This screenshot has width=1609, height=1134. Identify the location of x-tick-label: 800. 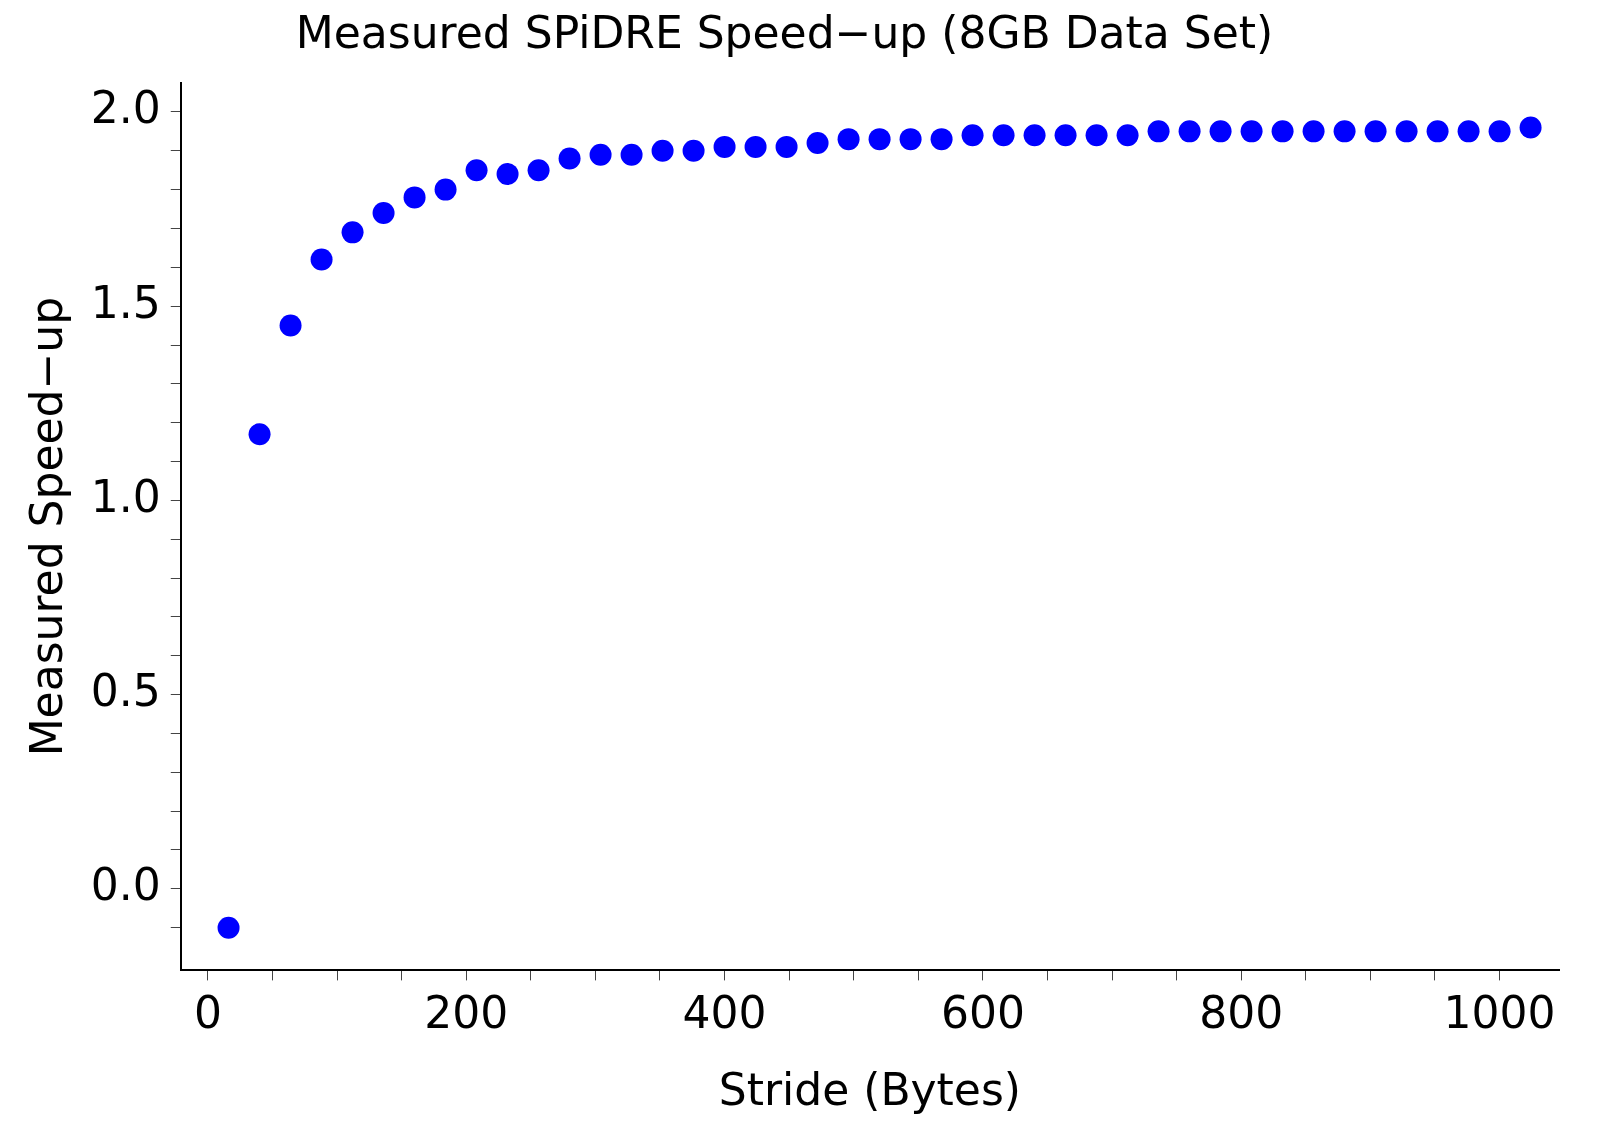
(1241, 1013).